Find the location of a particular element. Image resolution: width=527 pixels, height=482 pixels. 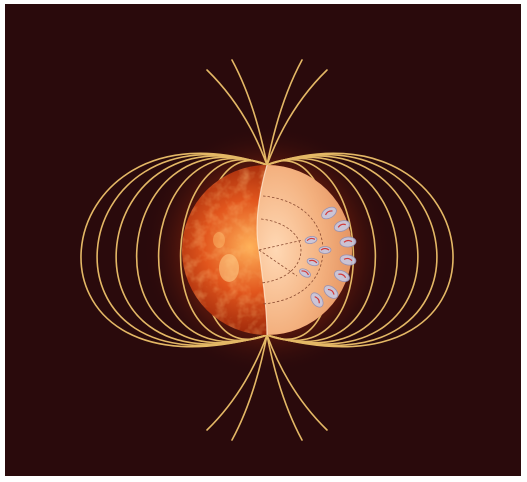

radiative-zone-boundary is located at coordinates (293, 250).